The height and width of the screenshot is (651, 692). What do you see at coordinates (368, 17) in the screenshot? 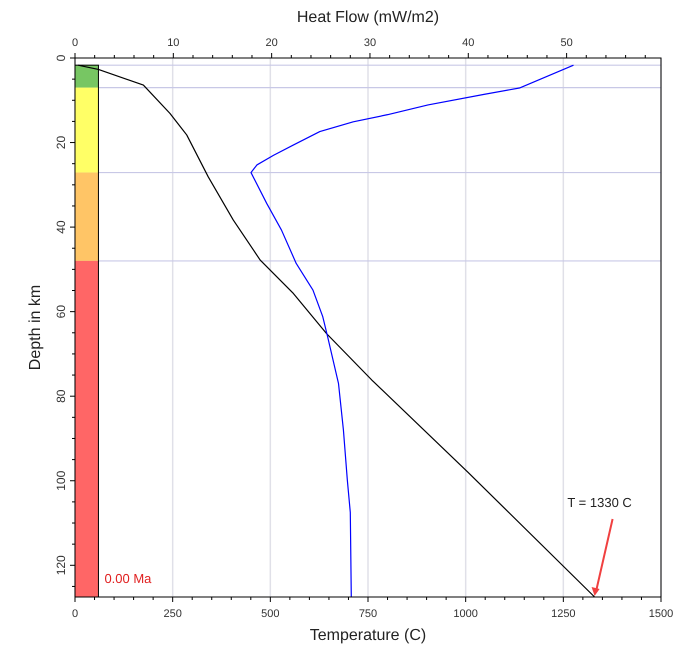
I see `x2-axis-title: Heat Flow (mW/m2)` at bounding box center [368, 17].